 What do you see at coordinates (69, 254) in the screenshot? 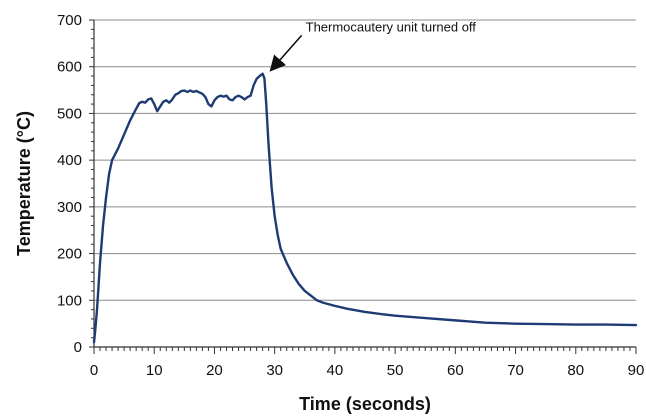
I see `y-tick-label-200: 200` at bounding box center [69, 254].